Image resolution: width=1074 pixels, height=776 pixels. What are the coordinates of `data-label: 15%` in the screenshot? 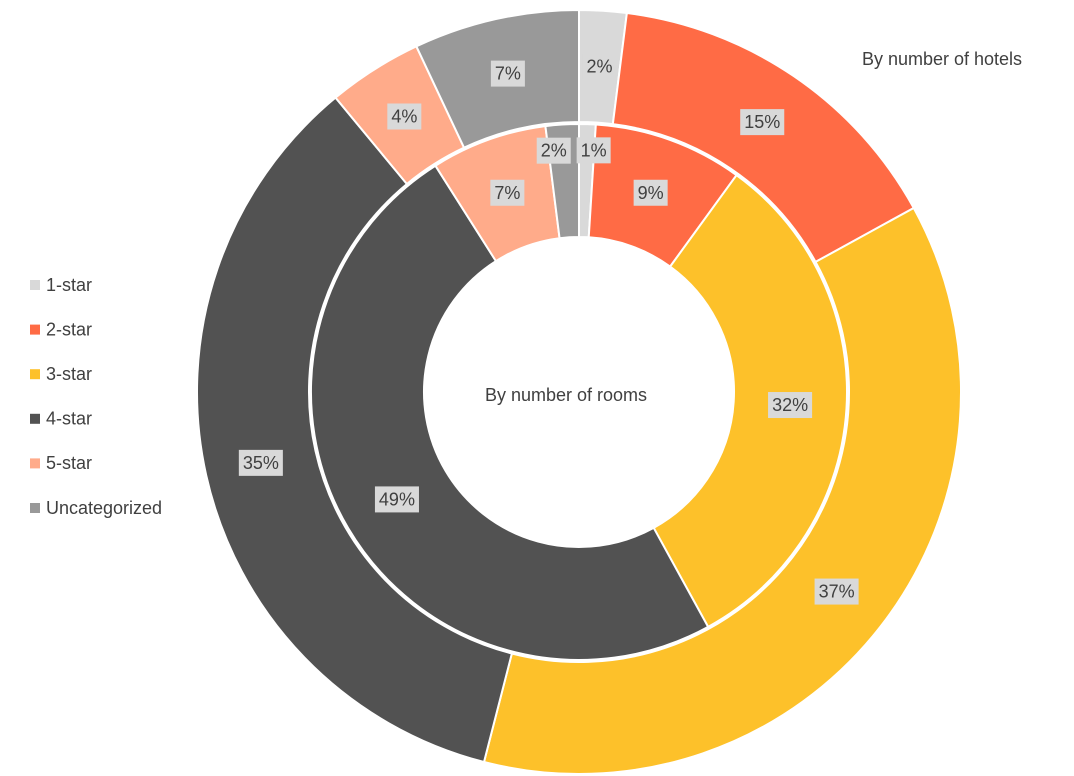 It's located at (762, 122).